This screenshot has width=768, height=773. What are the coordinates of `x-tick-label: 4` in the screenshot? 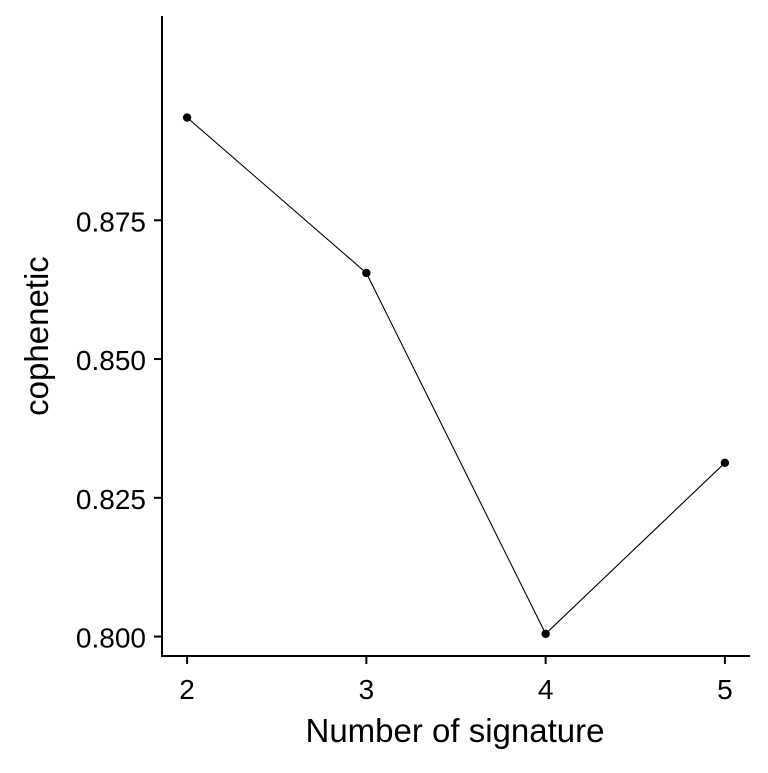 It's located at (546, 689).